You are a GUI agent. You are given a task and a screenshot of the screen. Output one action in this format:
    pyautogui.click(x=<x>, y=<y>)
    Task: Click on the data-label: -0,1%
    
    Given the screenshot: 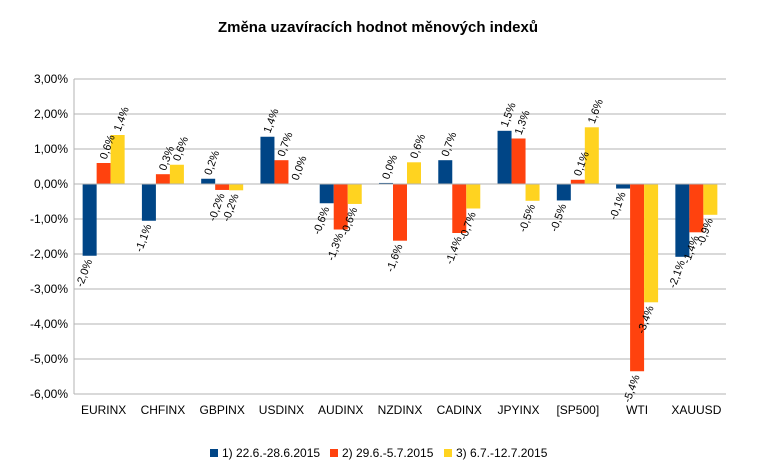 What is the action you would take?
    pyautogui.click(x=618, y=205)
    